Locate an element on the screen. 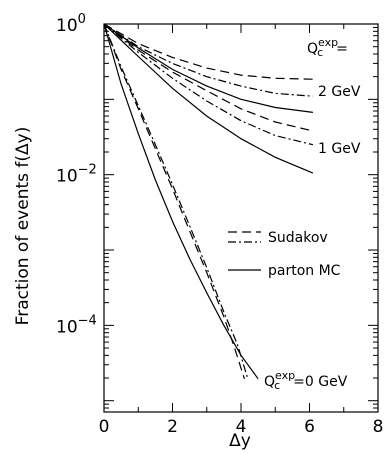 This screenshot has height=454, width=391. y-tick-exponent: −2 is located at coordinates (87, 170).